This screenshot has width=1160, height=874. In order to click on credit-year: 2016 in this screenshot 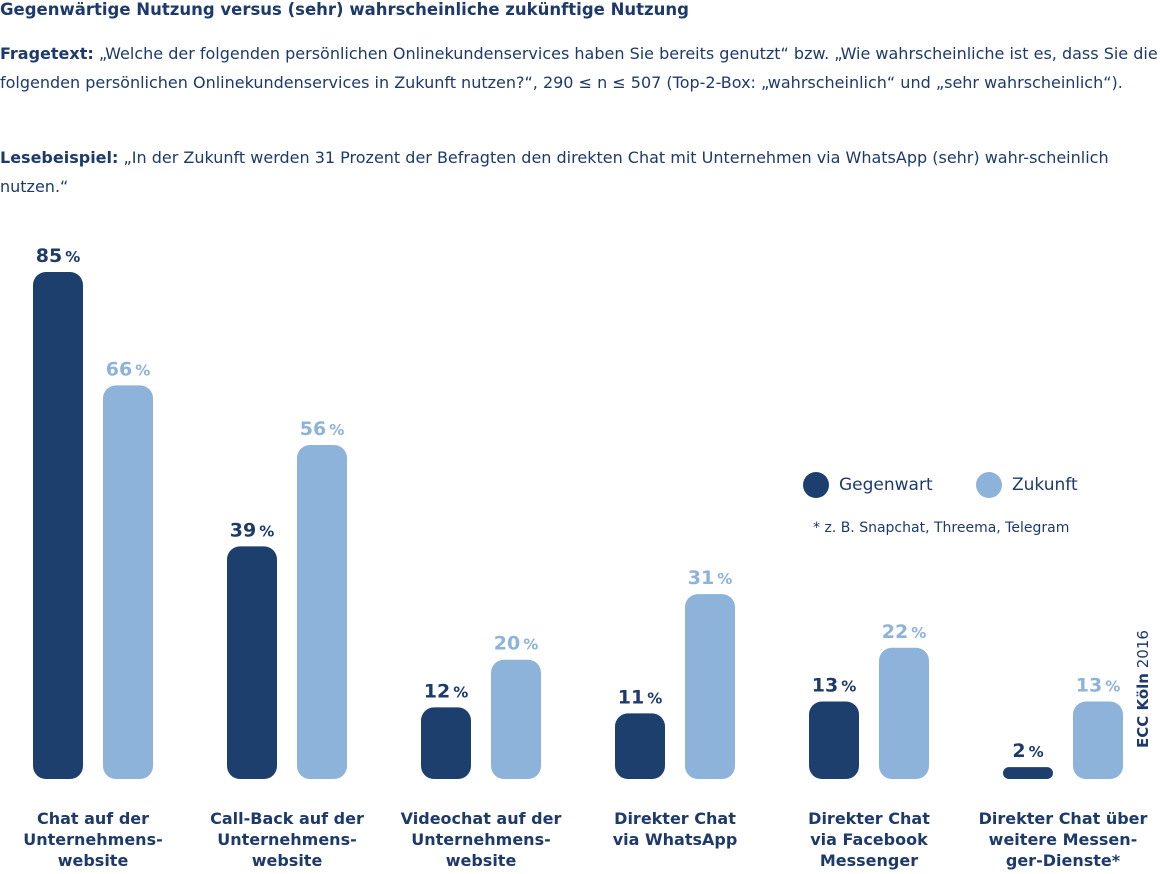, I will do `click(1143, 649)`.